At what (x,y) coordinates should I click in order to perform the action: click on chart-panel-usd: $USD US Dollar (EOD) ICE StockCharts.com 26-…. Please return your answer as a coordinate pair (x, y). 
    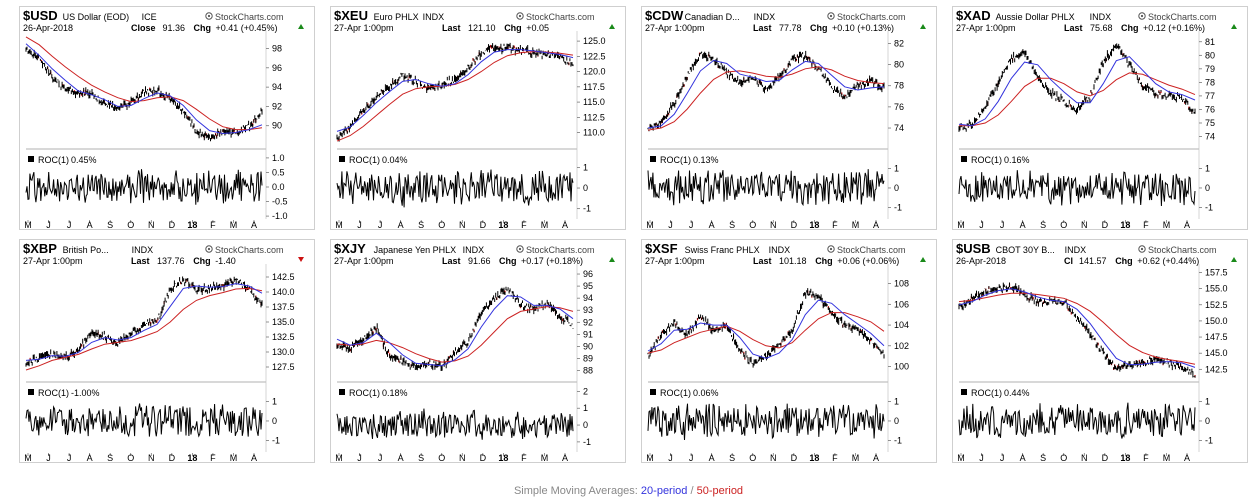
    Looking at the image, I should click on (167, 118).